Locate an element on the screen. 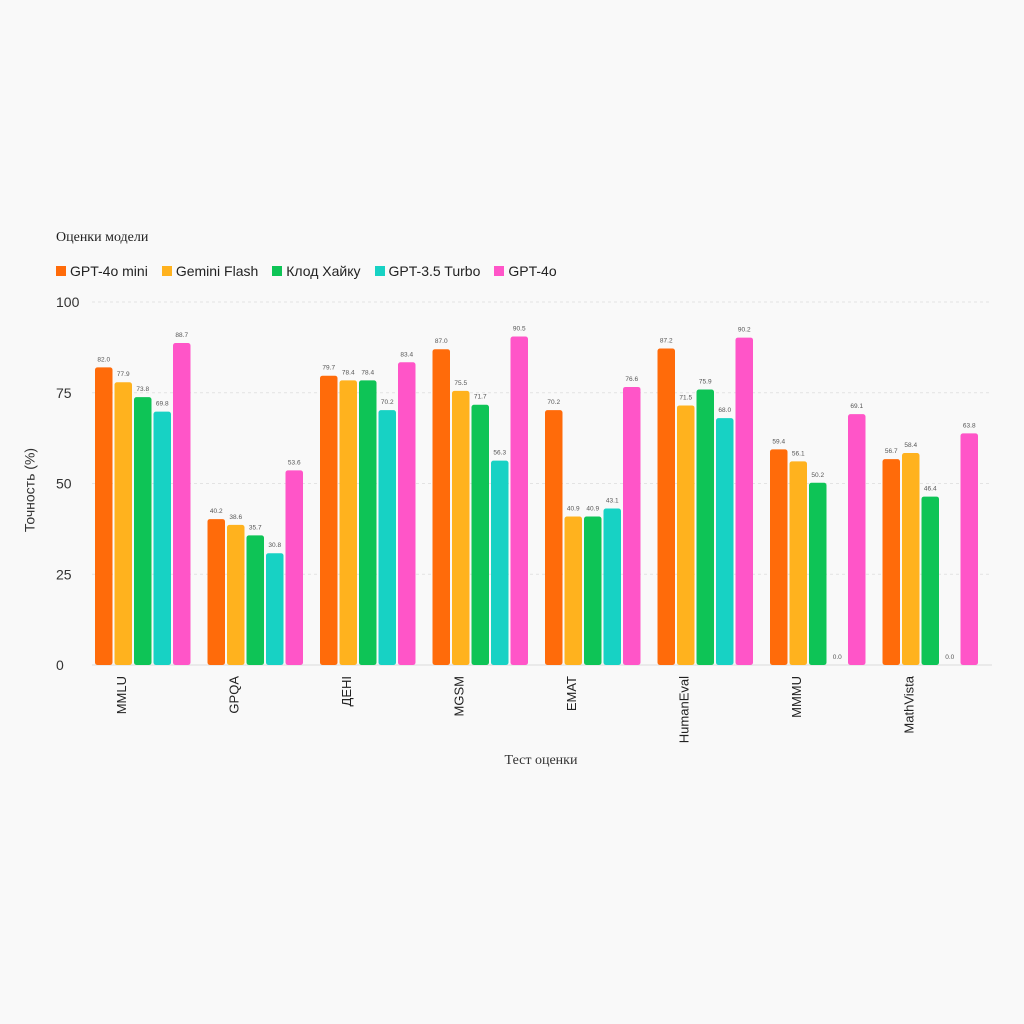  x-tick-label: GPQA is located at coordinates (234, 695).